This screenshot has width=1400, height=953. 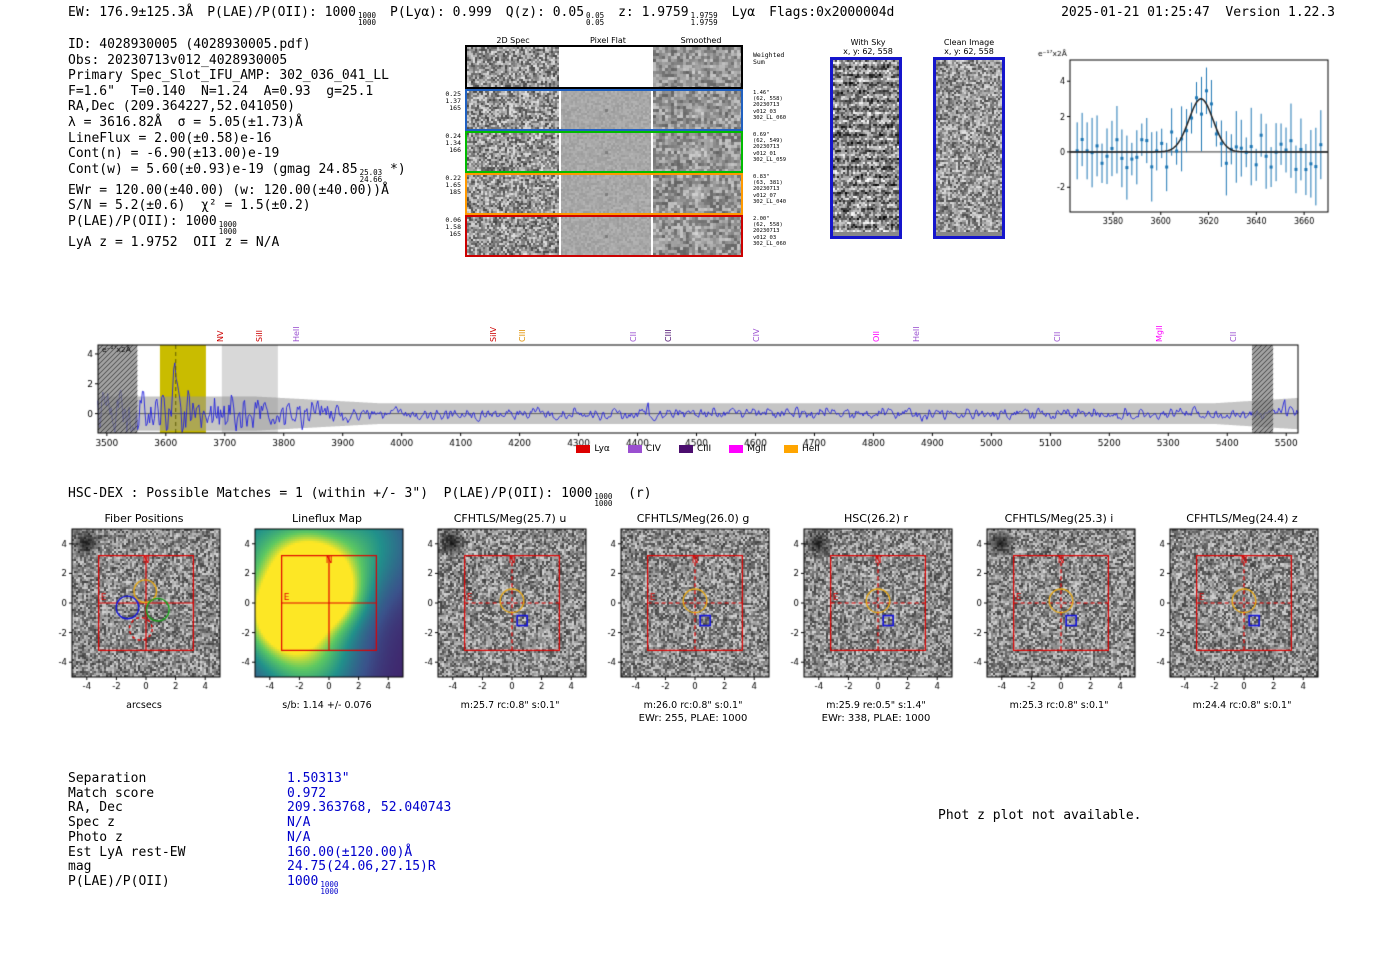 I want to click on full-spectrum-plot, so click(x=698, y=396).